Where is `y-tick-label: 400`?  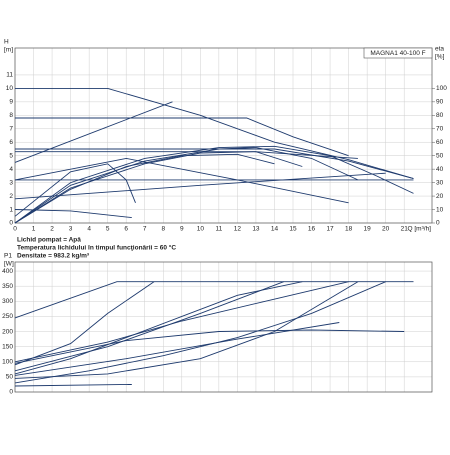
y-tick-label: 400 is located at coordinates (7, 271).